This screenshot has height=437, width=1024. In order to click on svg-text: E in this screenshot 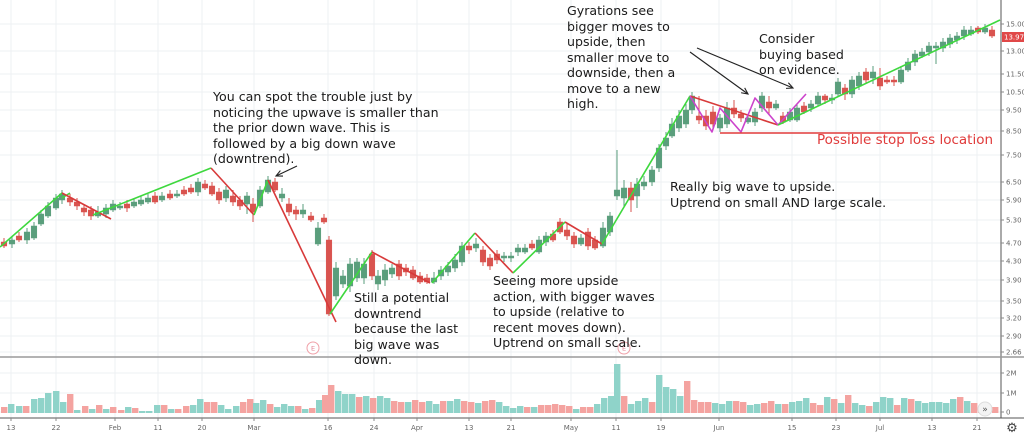, I will do `click(313, 349)`.